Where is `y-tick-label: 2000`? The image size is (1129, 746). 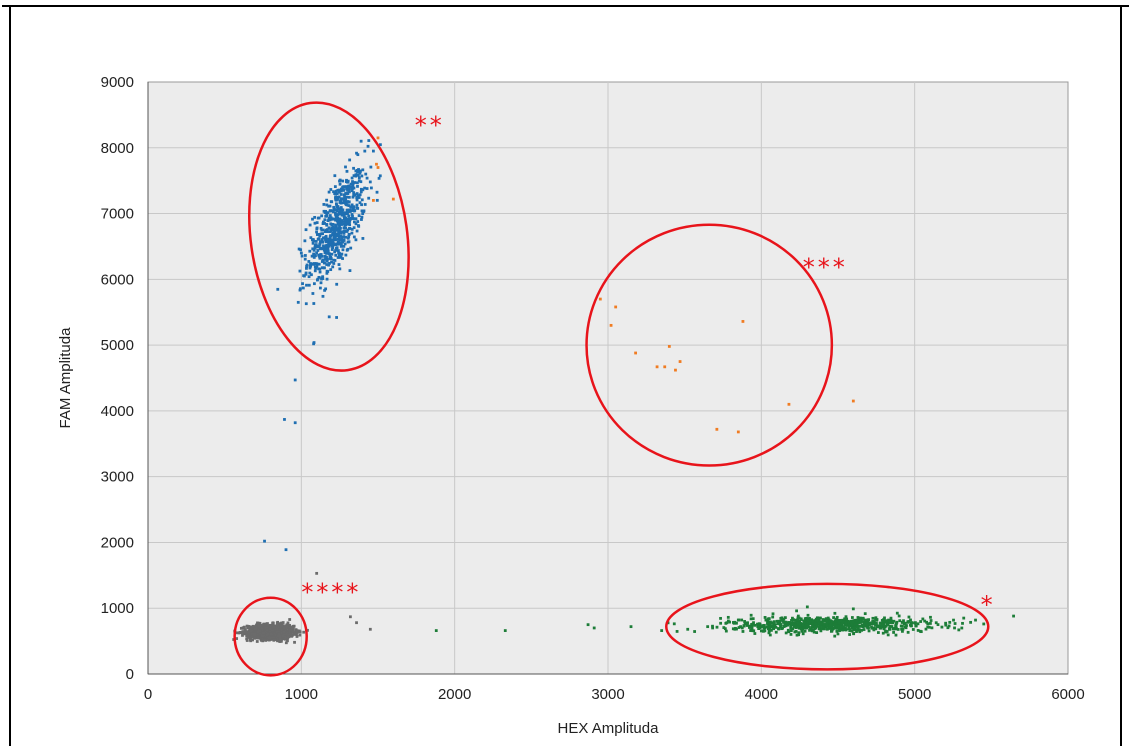 y-tick-label: 2000 is located at coordinates (117, 542).